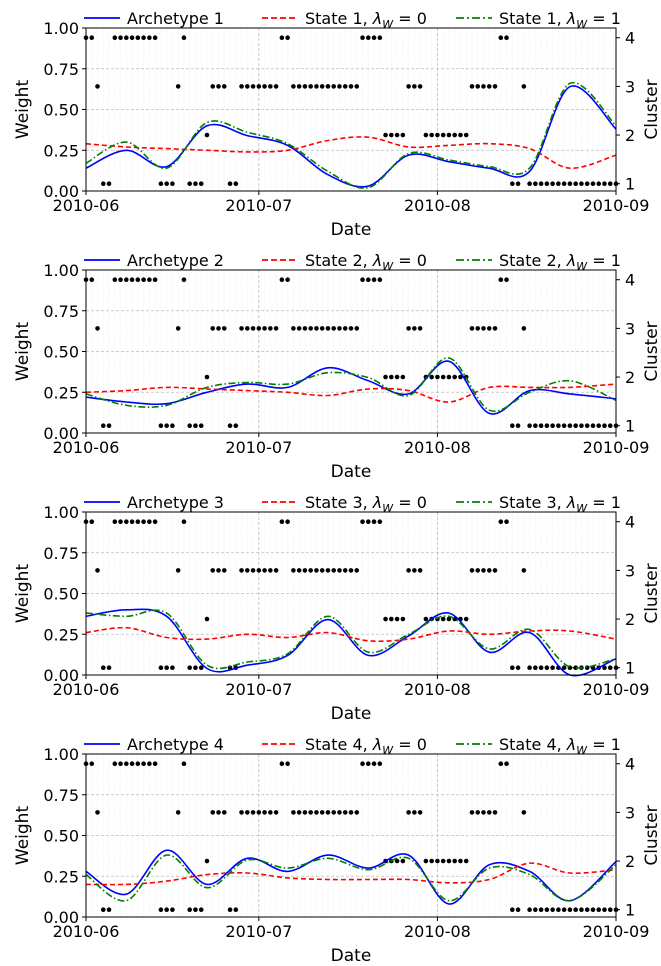  Describe the element at coordinates (61, 675) in the screenshot. I see `y-tick-label: 0.00` at that location.